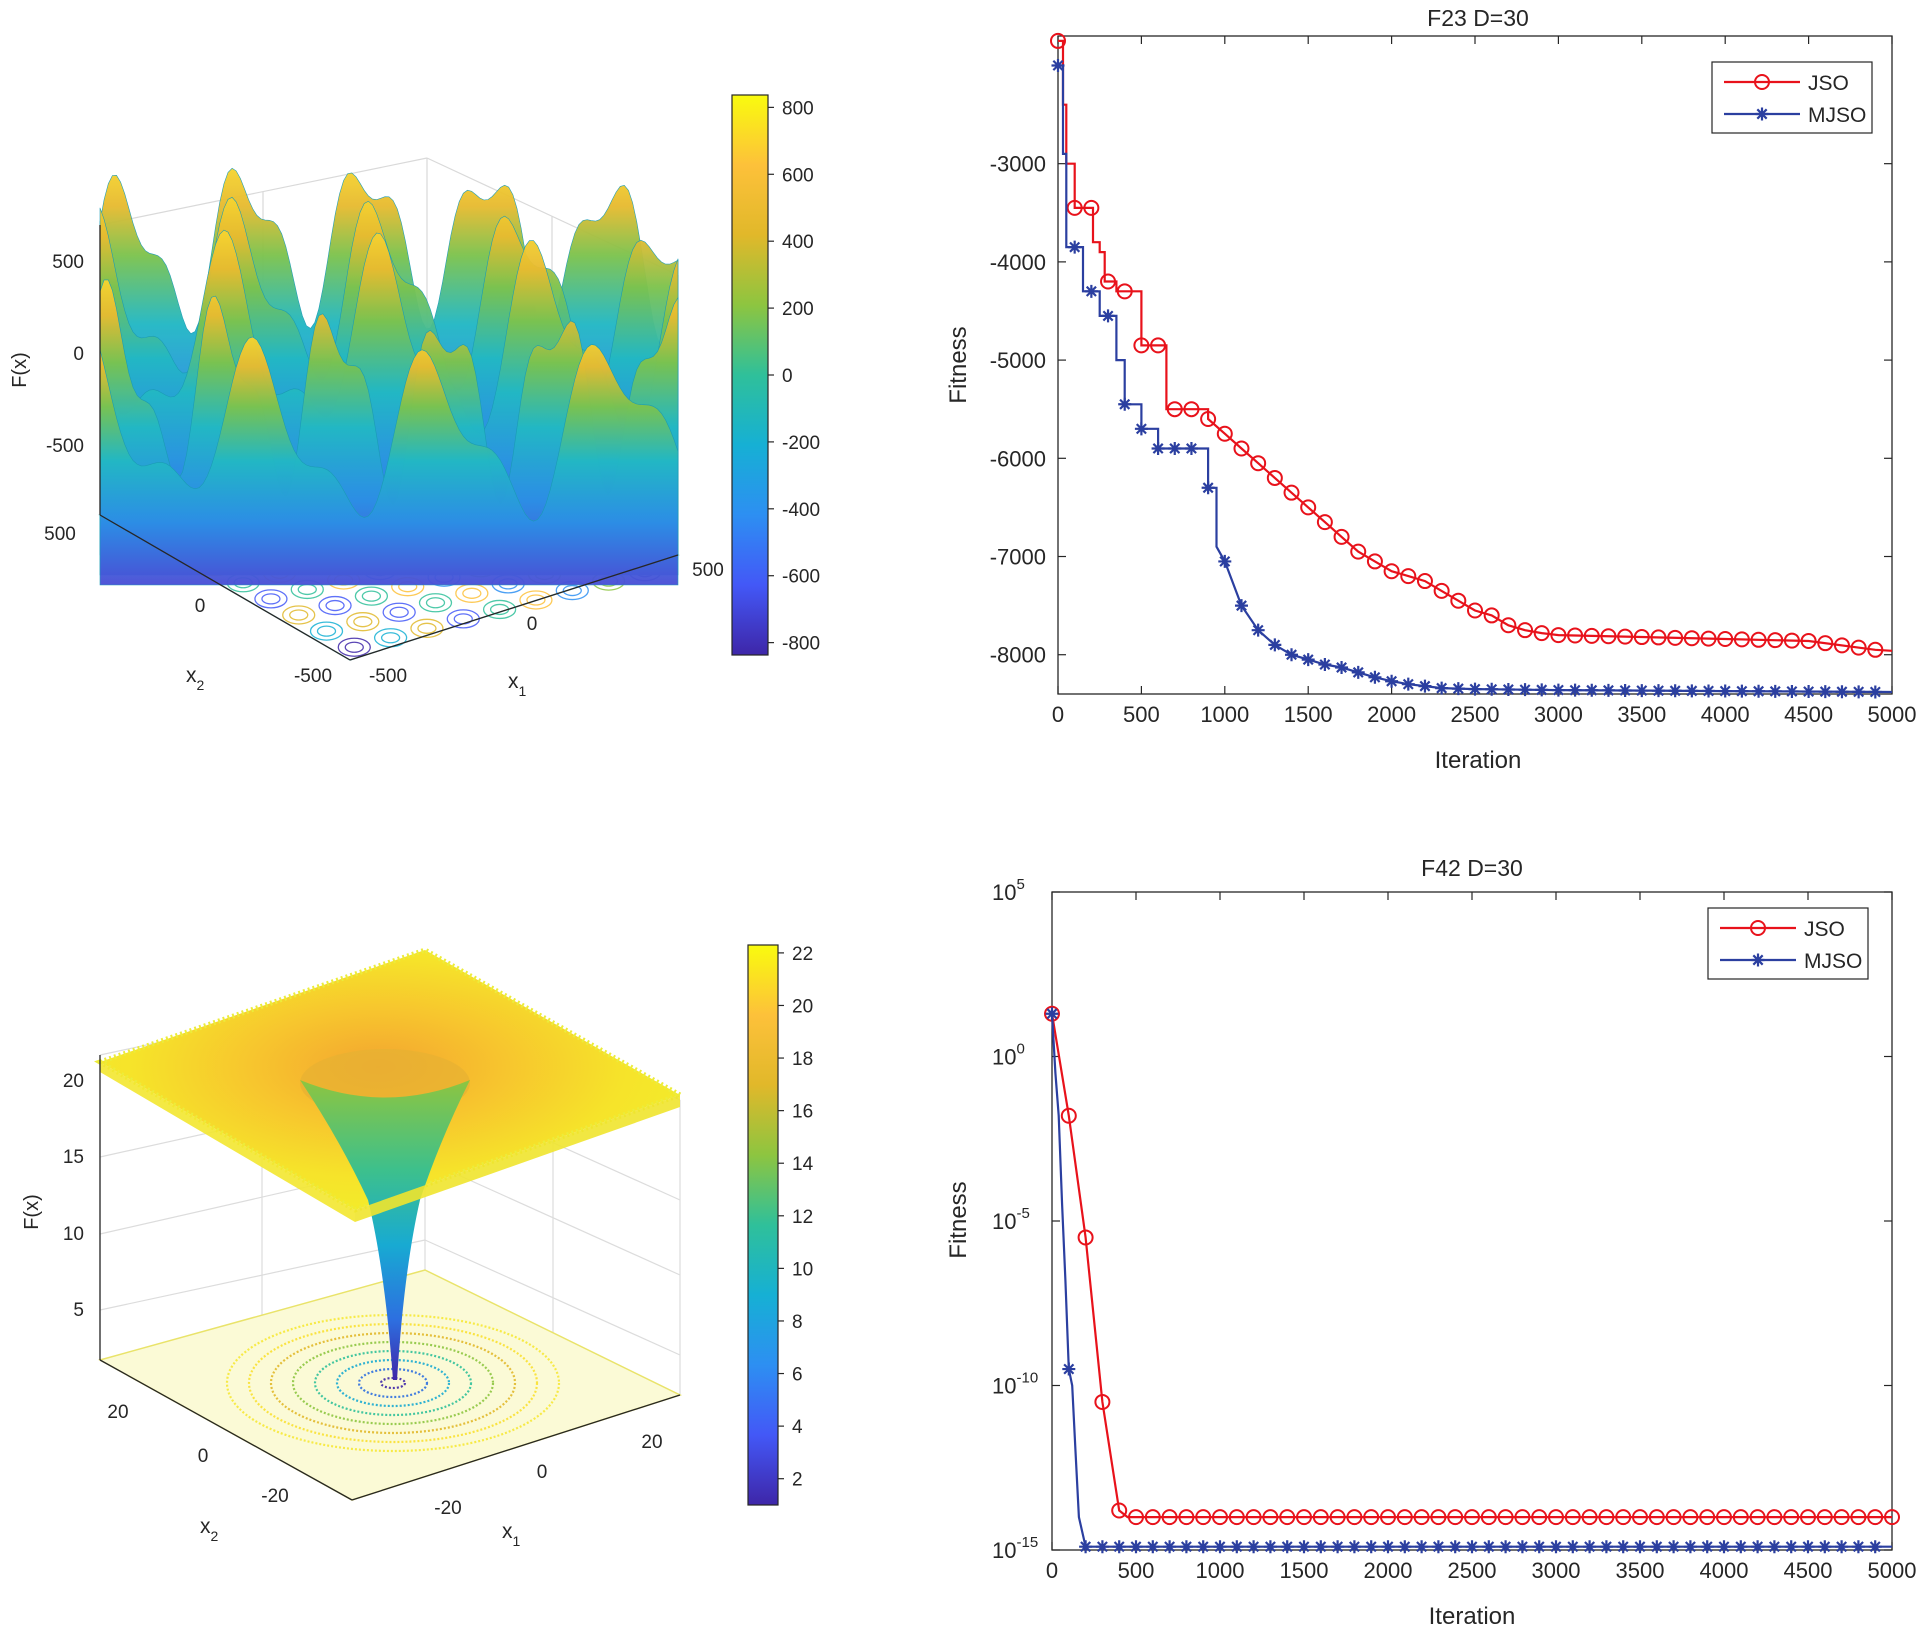  Describe the element at coordinates (1468, 1280) in the screenshot. I see `series-mjso` at that location.